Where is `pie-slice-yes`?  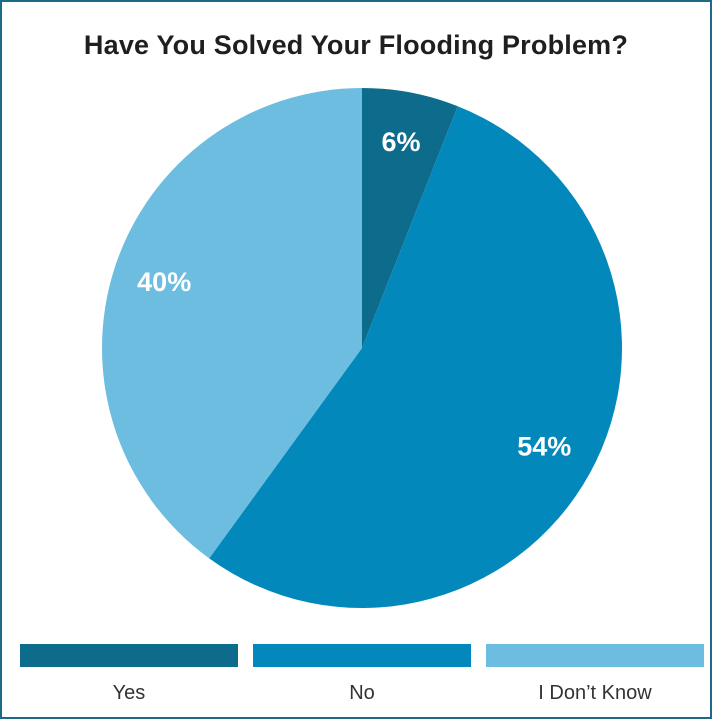 pie-slice-yes is located at coordinates (410, 218).